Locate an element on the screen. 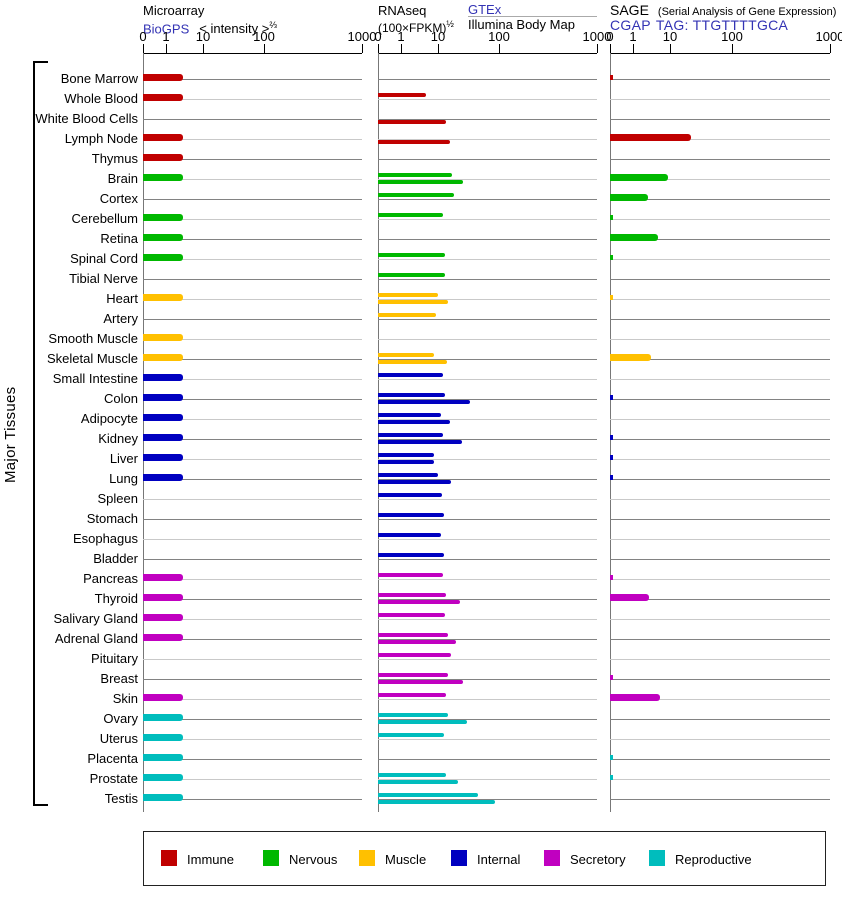  tissue-label-cerebellum: Cerebellum is located at coordinates (104, 218).